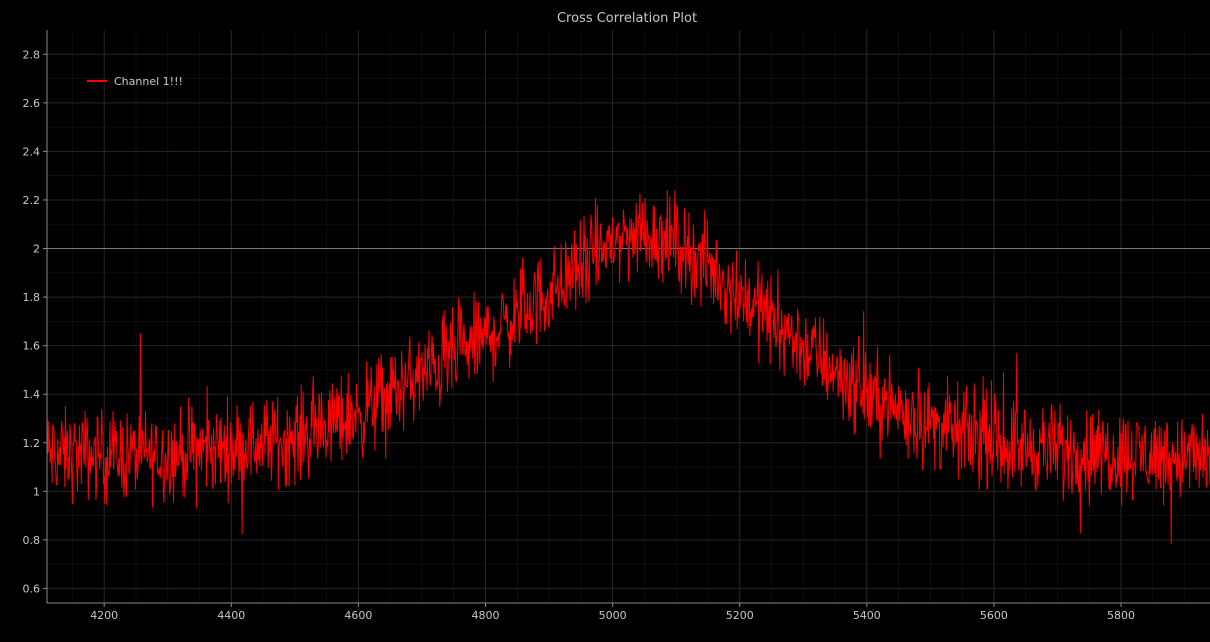  What do you see at coordinates (32, 103) in the screenshot?
I see `y-tick-label: 2.6` at bounding box center [32, 103].